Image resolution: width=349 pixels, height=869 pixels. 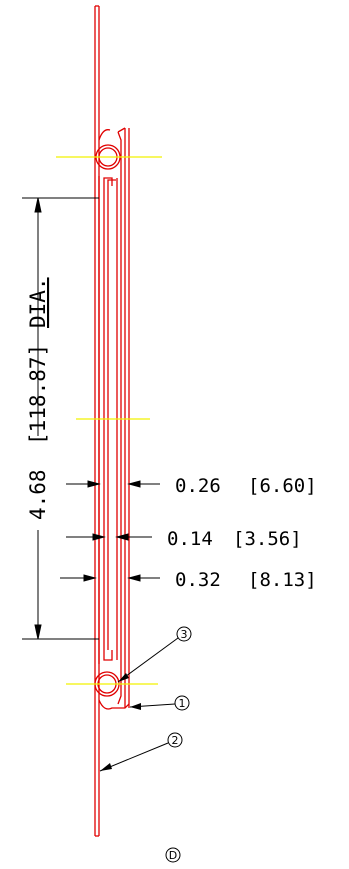 I want to click on balloon-3-label: 3, so click(x=184, y=634).